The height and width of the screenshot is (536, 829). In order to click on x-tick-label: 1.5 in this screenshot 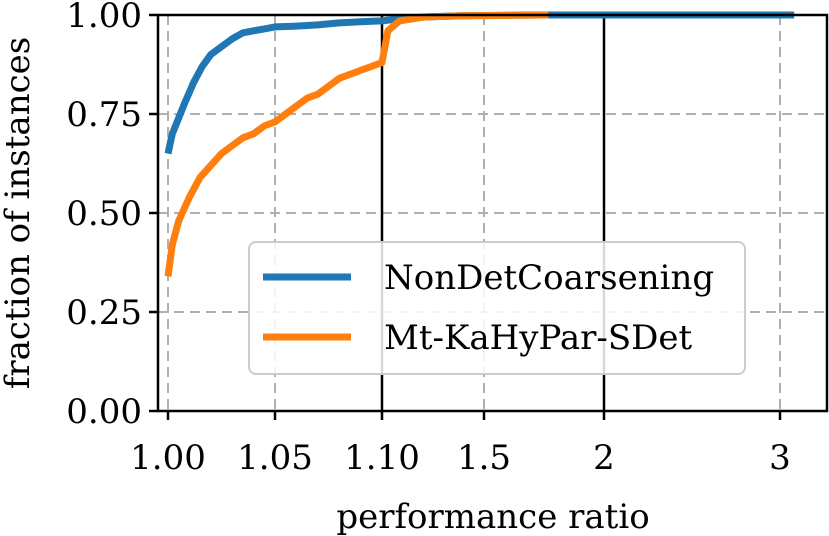, I will do `click(484, 458)`.